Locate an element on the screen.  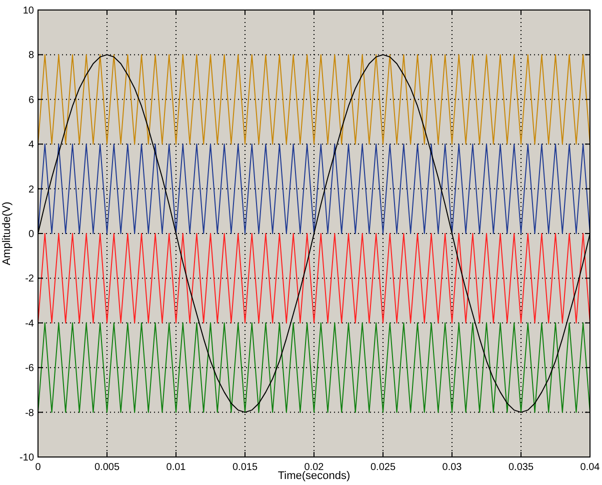
x-axis-title: Time(seconds) is located at coordinates (314, 476).